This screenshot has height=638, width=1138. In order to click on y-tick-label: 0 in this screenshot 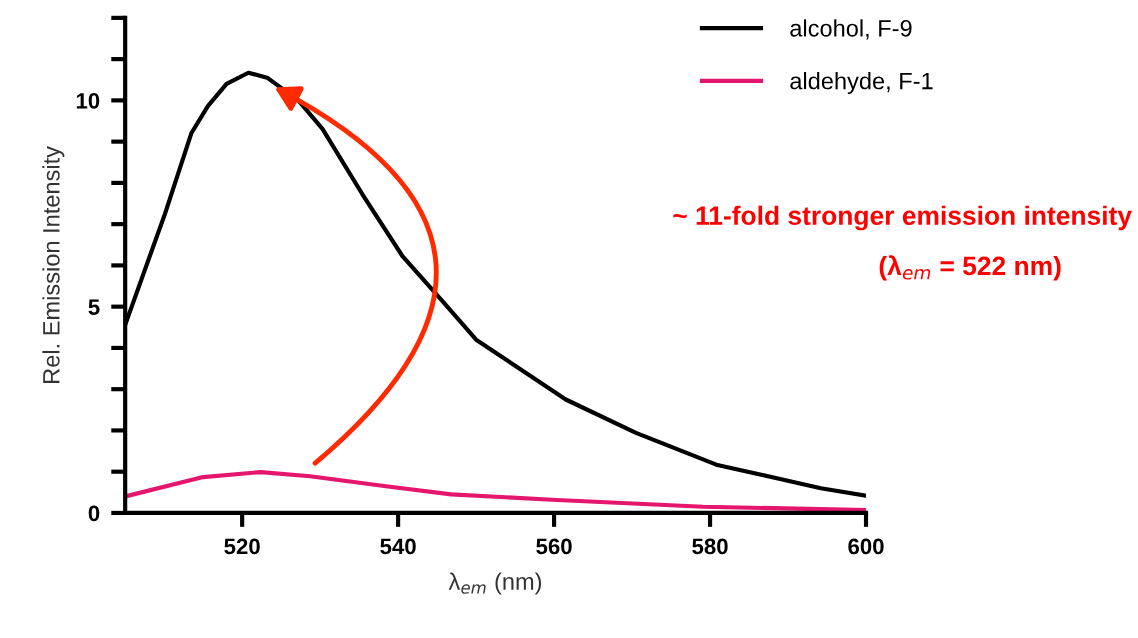, I will do `click(94, 513)`.